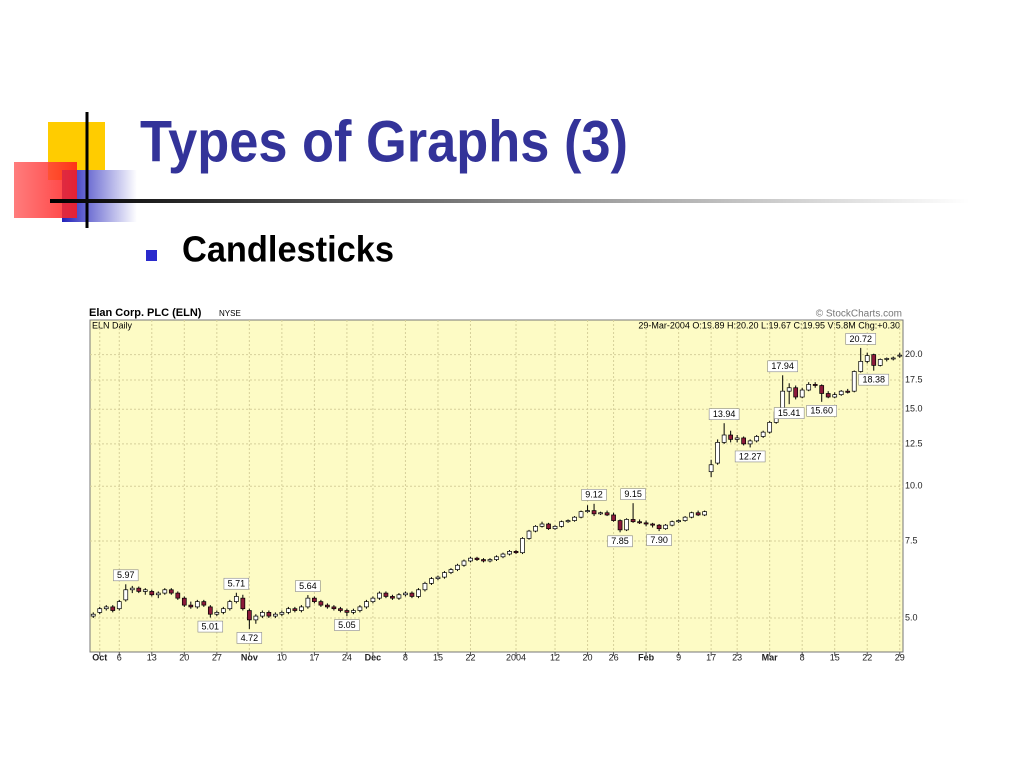  Describe the element at coordinates (308, 586) in the screenshot. I see `annotation-label: 5.64` at that location.